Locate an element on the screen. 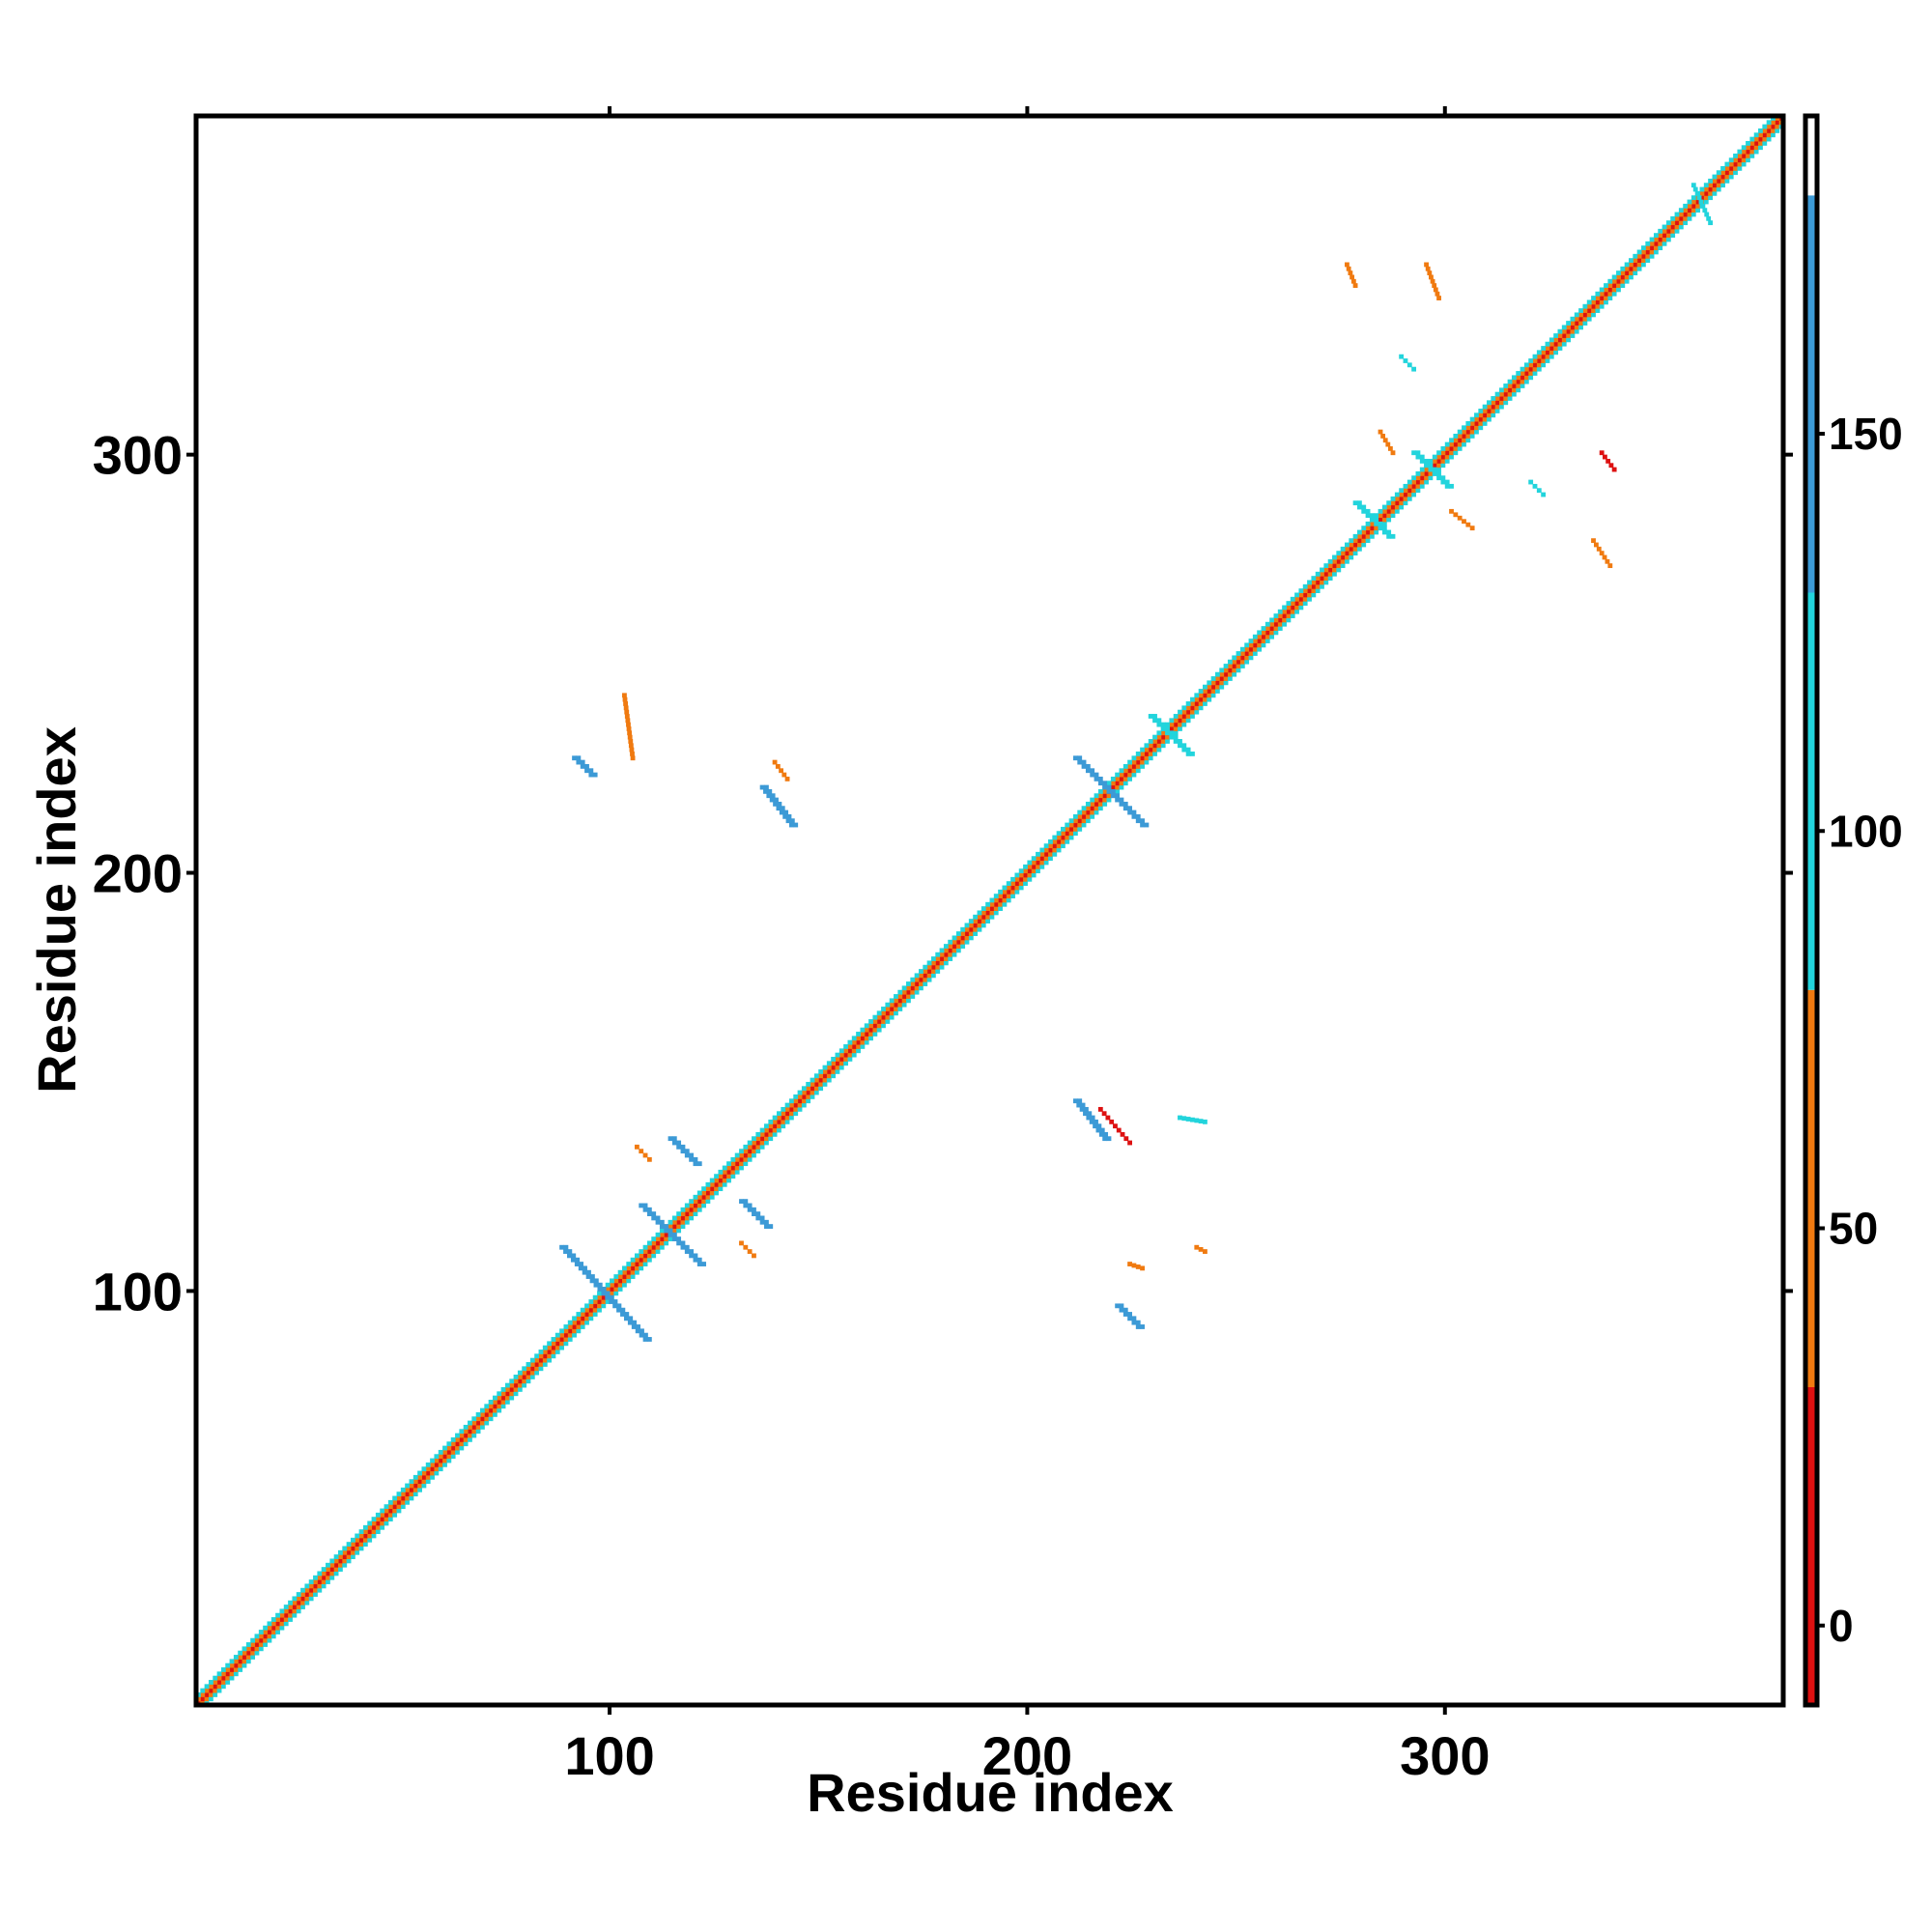  colorbar-band is located at coordinates (1811, 791).